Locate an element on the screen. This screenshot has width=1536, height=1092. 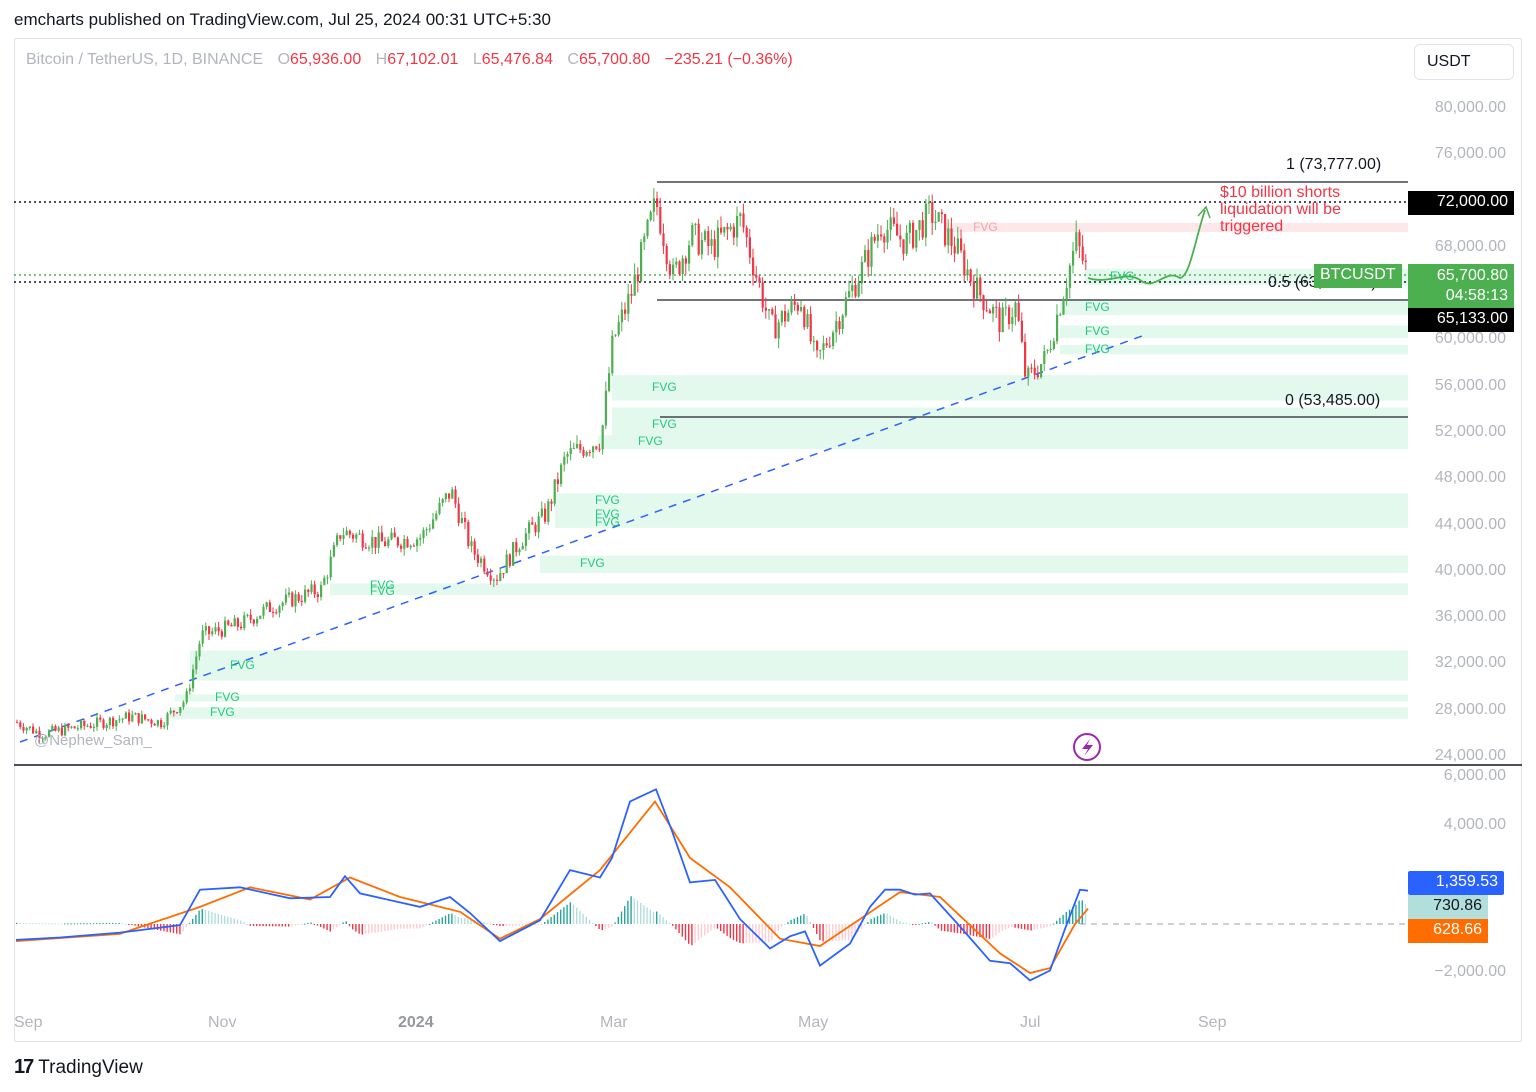
level-72000-tag: 72,000.00 is located at coordinates (1461, 203).